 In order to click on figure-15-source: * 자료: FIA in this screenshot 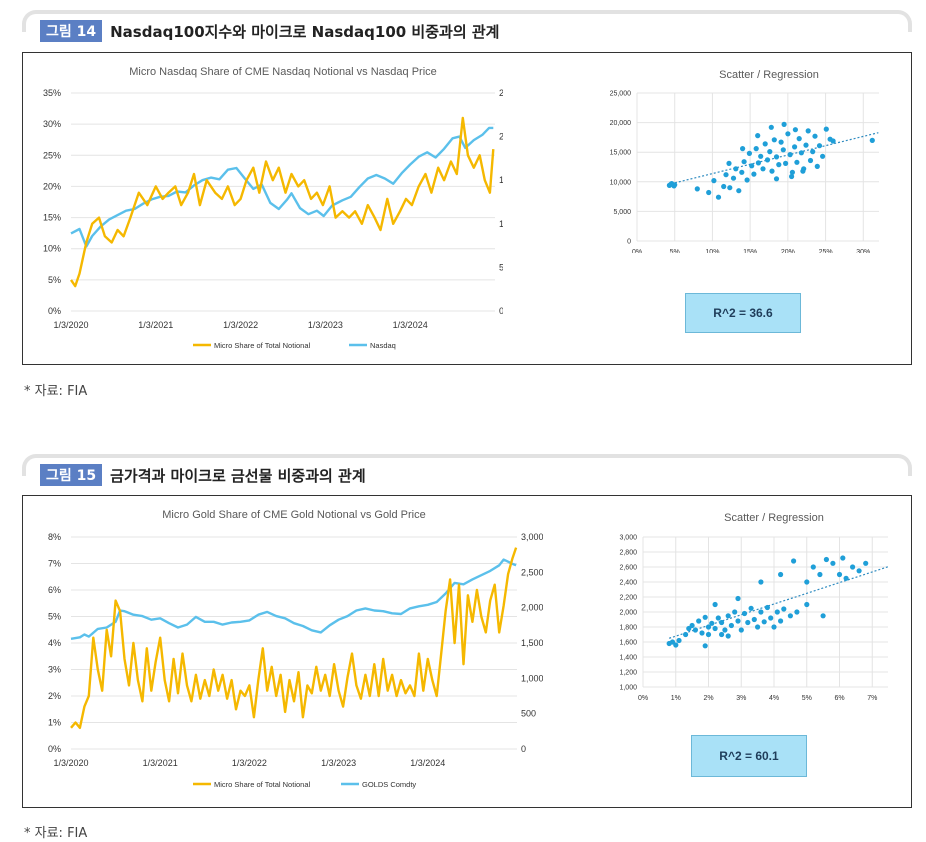, I will do `click(56, 833)`.